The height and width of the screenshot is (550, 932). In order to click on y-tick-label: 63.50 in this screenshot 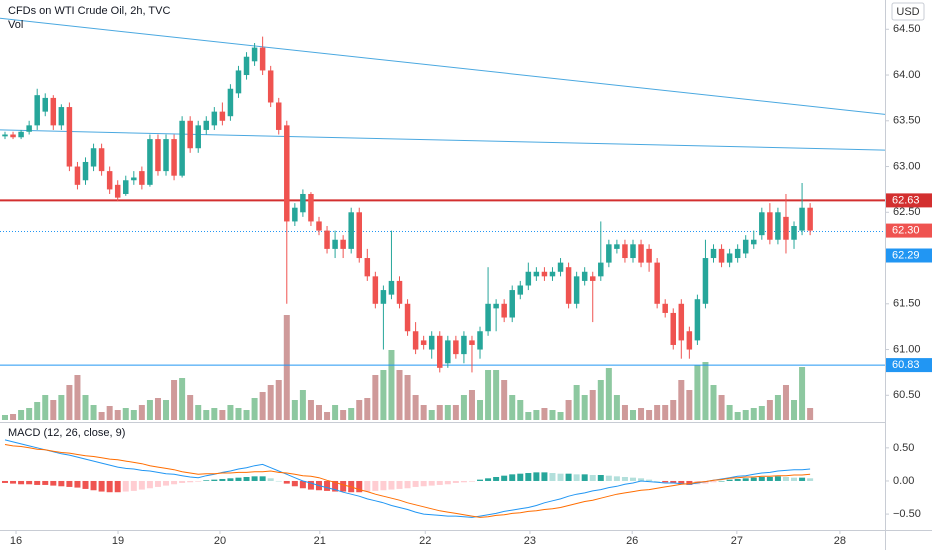, I will do `click(907, 121)`.